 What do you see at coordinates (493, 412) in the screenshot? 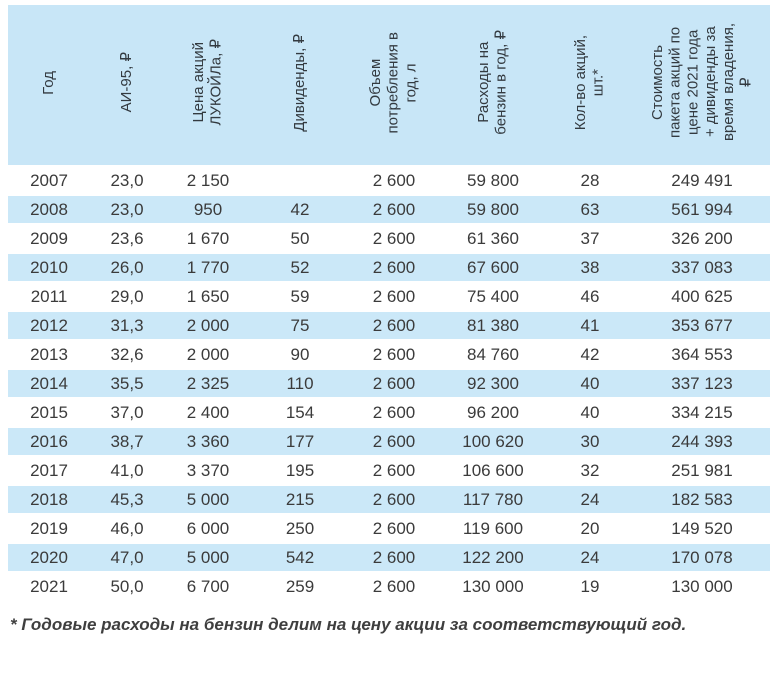
I see `table-cell: 96 200` at bounding box center [493, 412].